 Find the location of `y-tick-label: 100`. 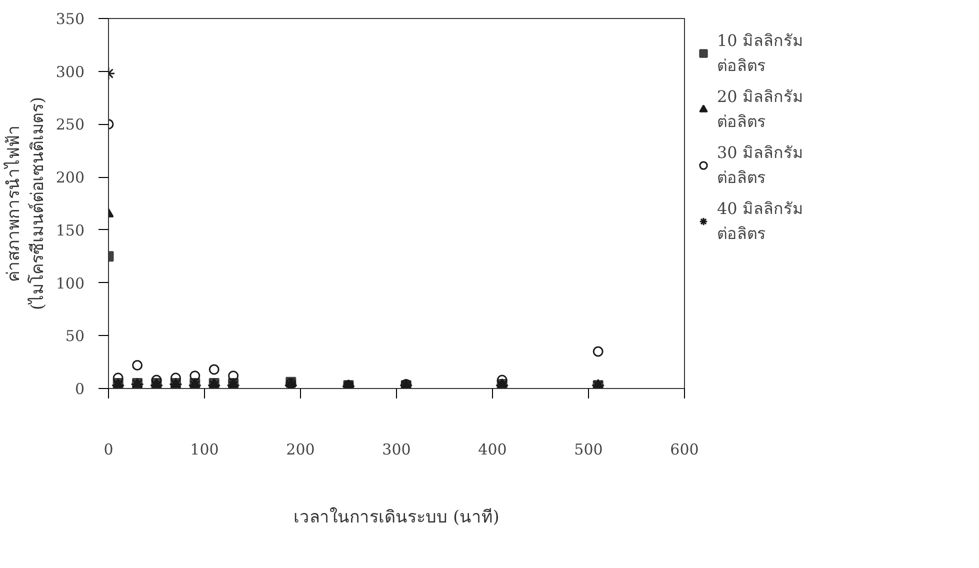

y-tick-label: 100 is located at coordinates (70, 283).